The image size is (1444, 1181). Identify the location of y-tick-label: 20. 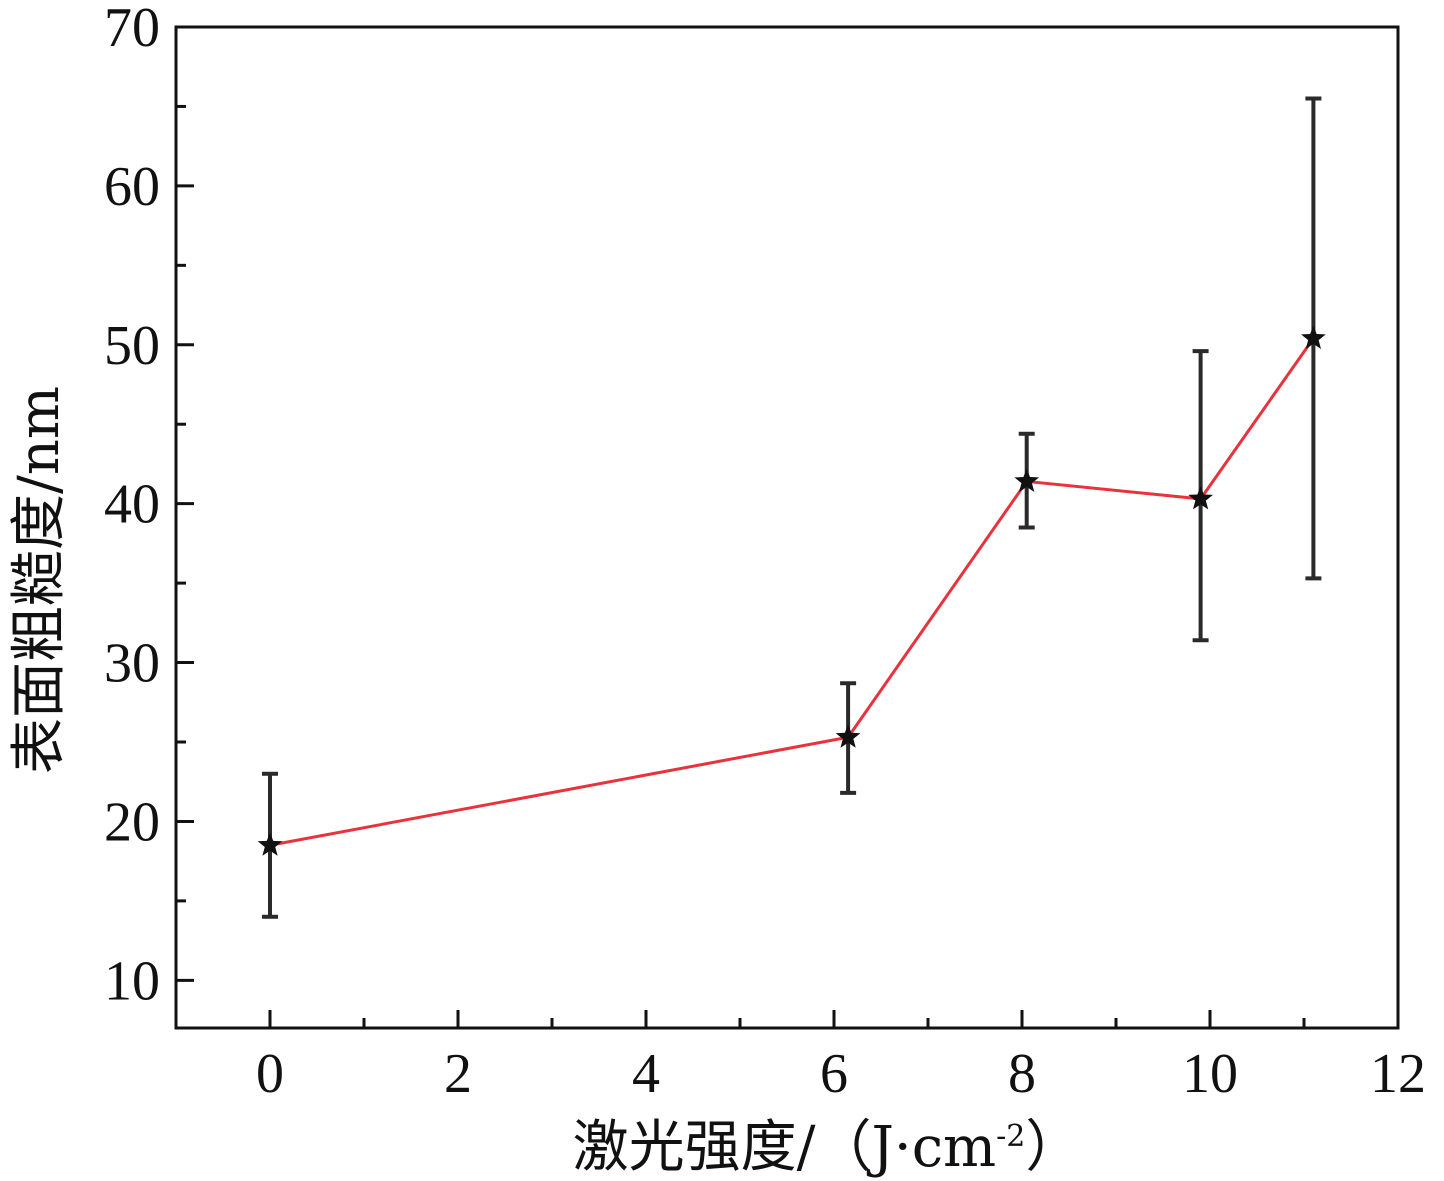
(132, 822).